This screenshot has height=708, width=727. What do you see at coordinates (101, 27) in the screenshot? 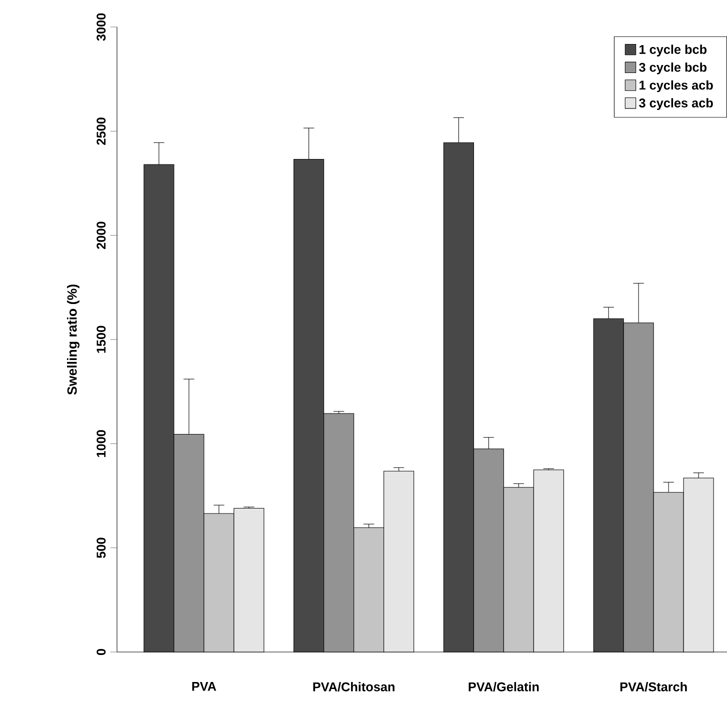
I see `y-tick-label: 3000` at bounding box center [101, 27].